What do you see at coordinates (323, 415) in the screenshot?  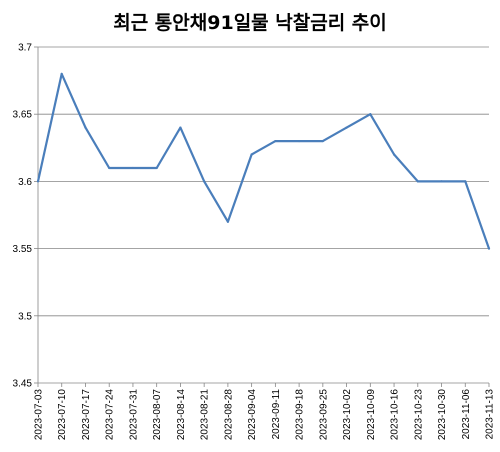 I see `x-tick-label: 2023-09-25` at bounding box center [323, 415].